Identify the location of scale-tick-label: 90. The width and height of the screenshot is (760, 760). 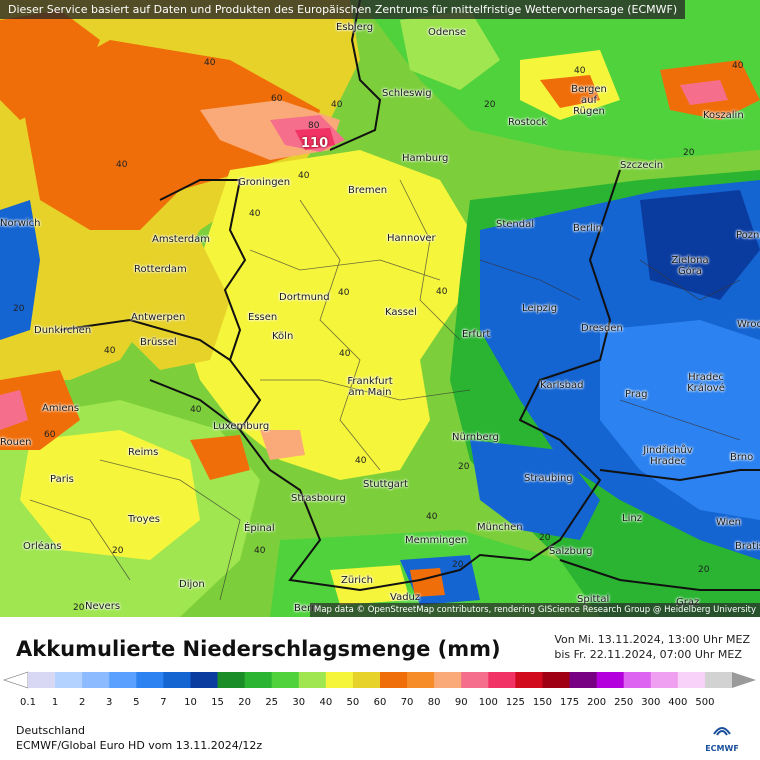
(461, 702).